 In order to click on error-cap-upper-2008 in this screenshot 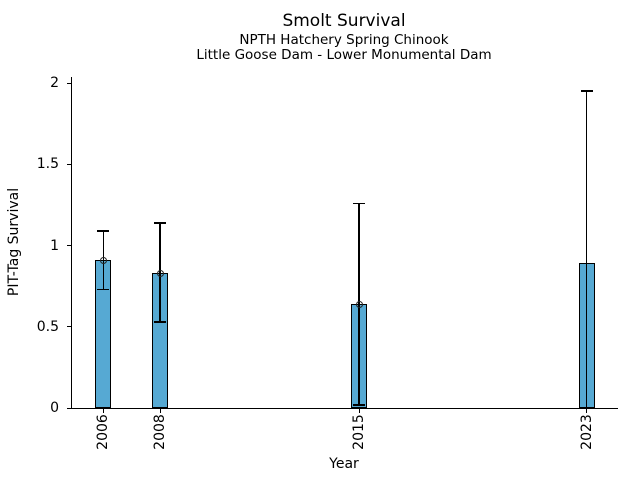, I will do `click(160, 223)`.